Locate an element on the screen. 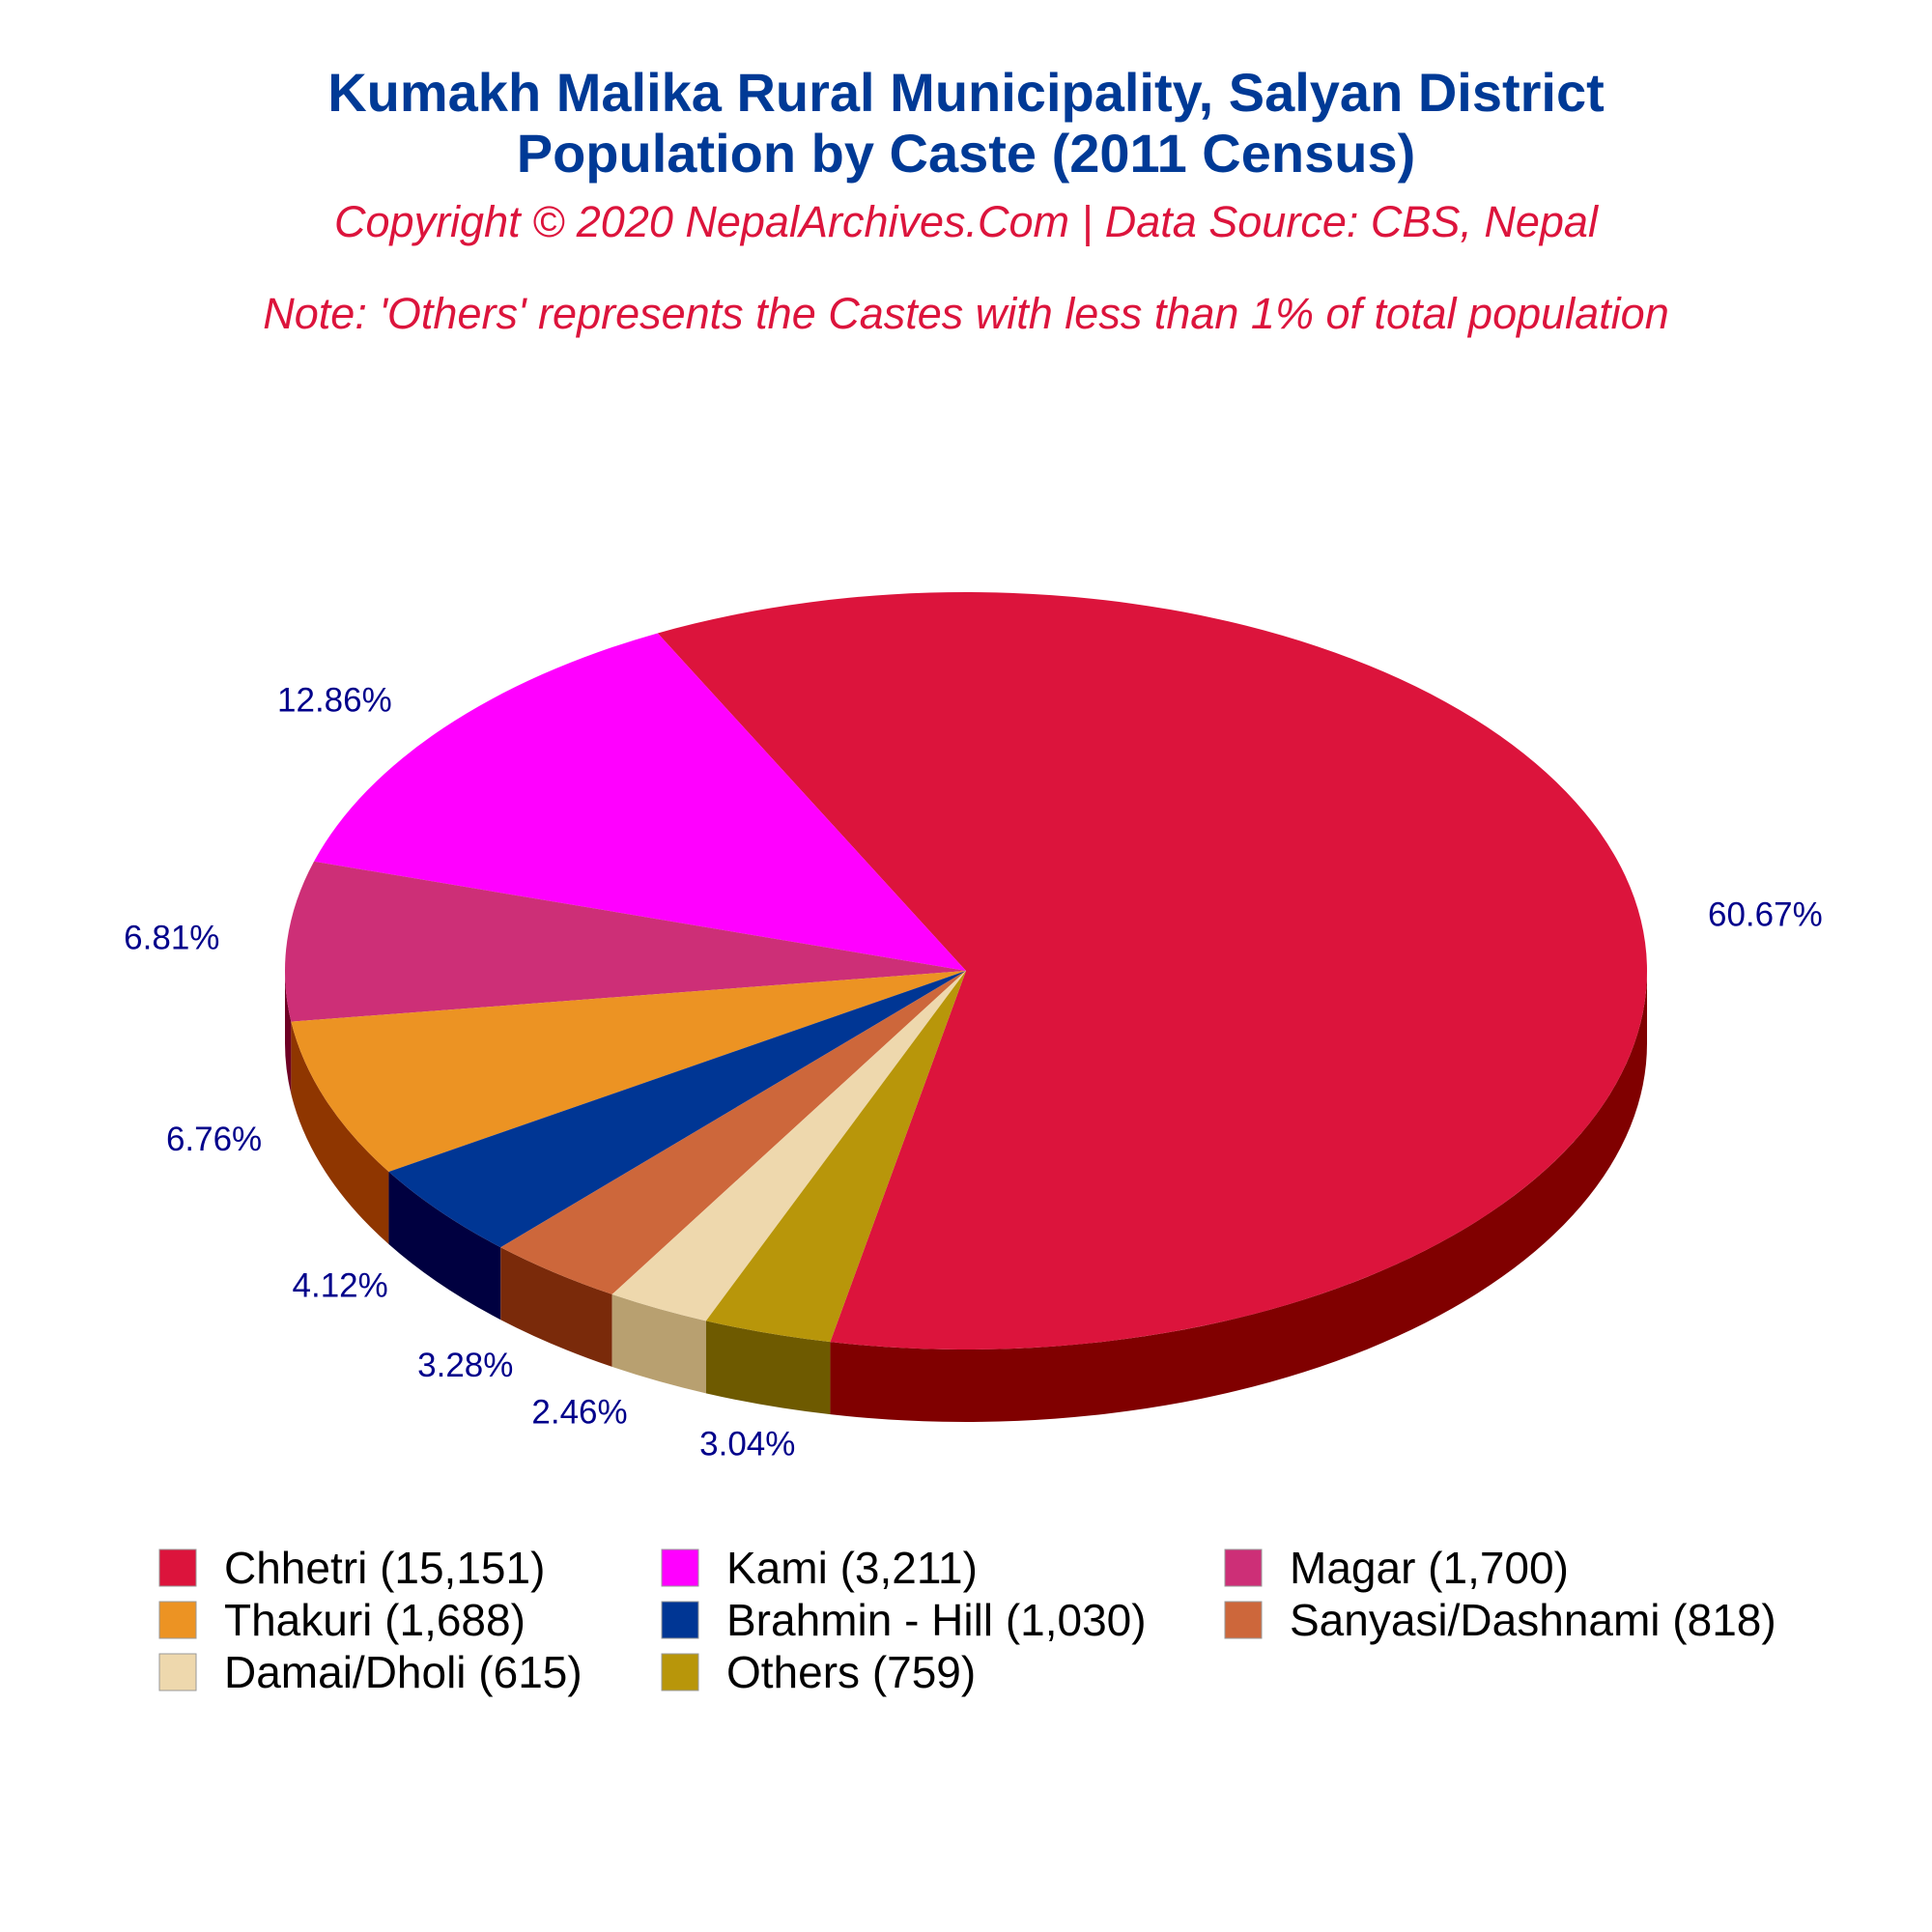  legend-swatch-magar is located at coordinates (1243, 1567).